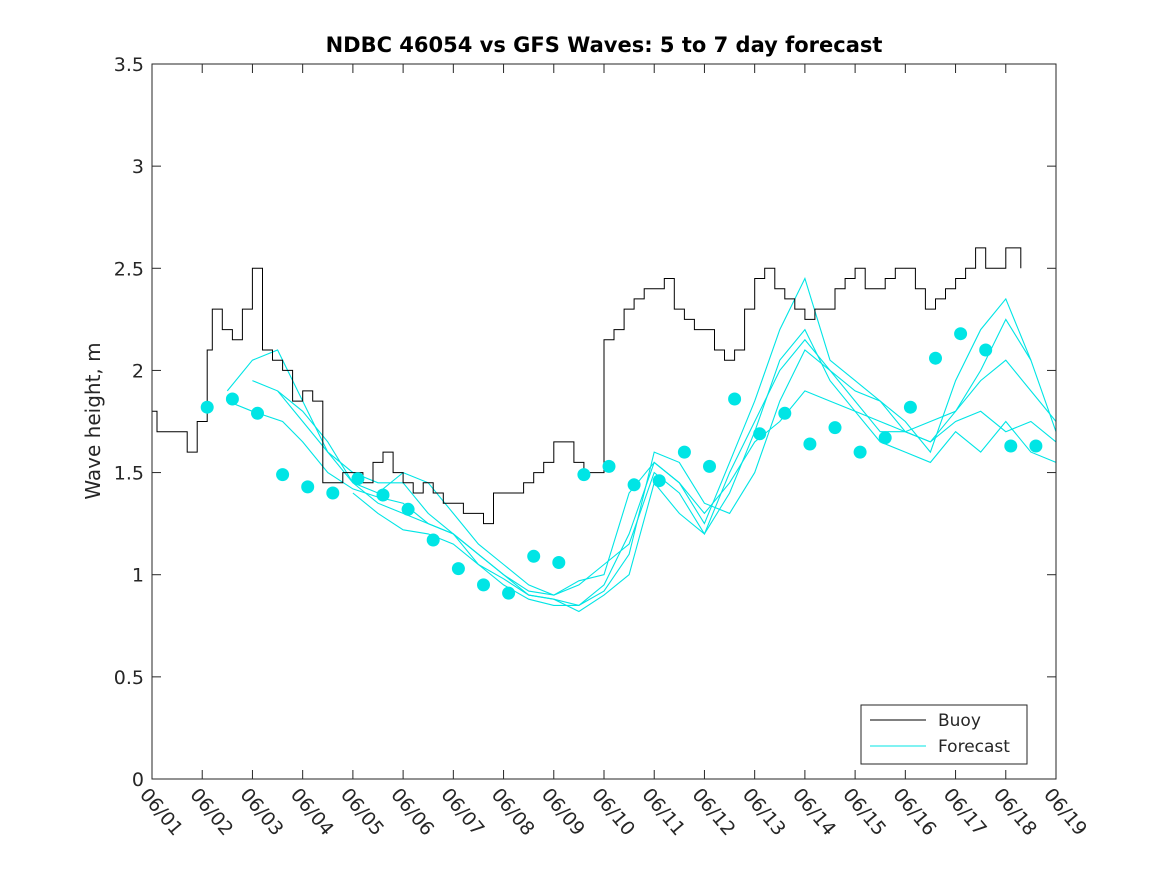 This screenshot has height=875, width=1167. Describe the element at coordinates (974, 747) in the screenshot. I see `legend-forecast-label: Forecast` at that location.